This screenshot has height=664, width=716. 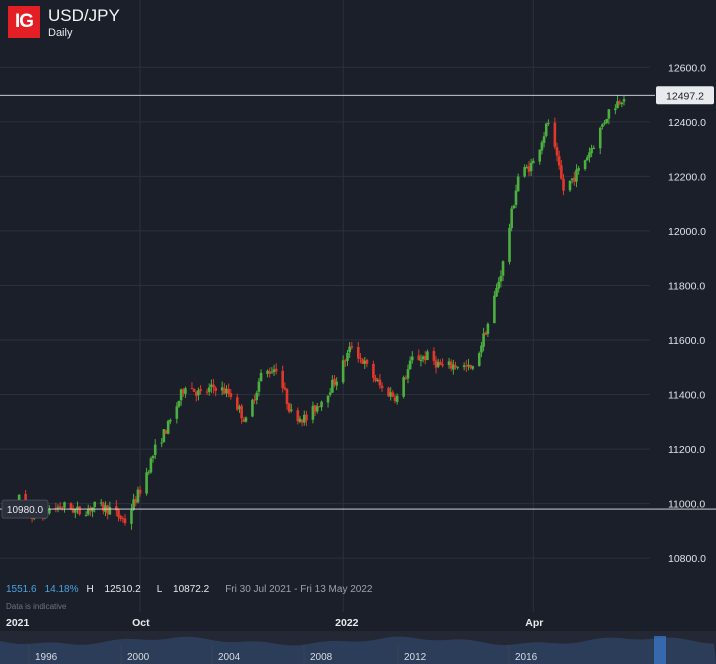 What do you see at coordinates (84, 15) in the screenshot?
I see `symbol-title: USD/JPY` at bounding box center [84, 15].